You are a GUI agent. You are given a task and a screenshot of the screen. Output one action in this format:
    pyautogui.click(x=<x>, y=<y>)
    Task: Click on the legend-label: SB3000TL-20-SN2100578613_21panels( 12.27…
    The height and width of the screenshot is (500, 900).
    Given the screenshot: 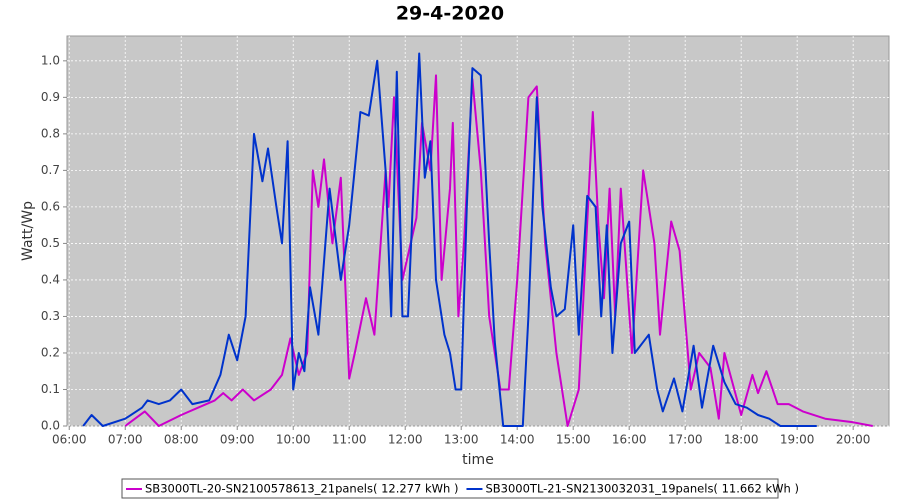 What is the action you would take?
    pyautogui.click(x=301, y=489)
    